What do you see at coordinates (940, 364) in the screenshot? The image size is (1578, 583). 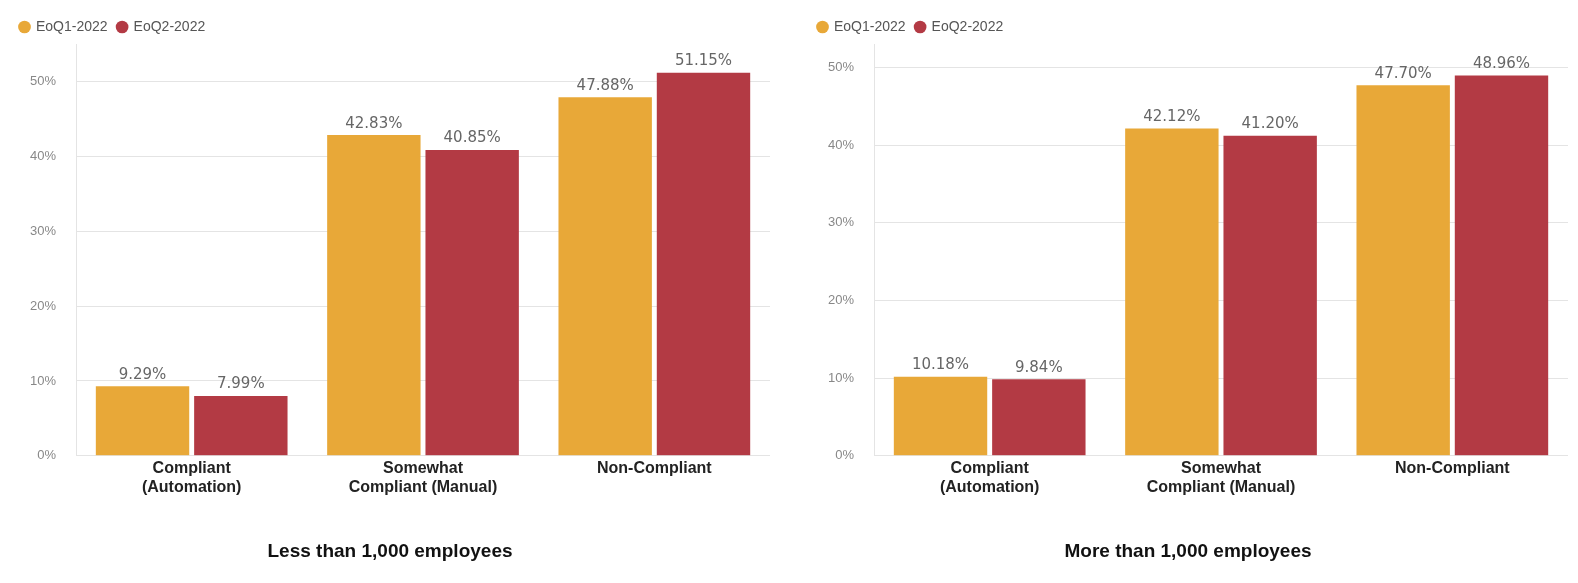 I see `data-label: 10.18%` at bounding box center [940, 364].